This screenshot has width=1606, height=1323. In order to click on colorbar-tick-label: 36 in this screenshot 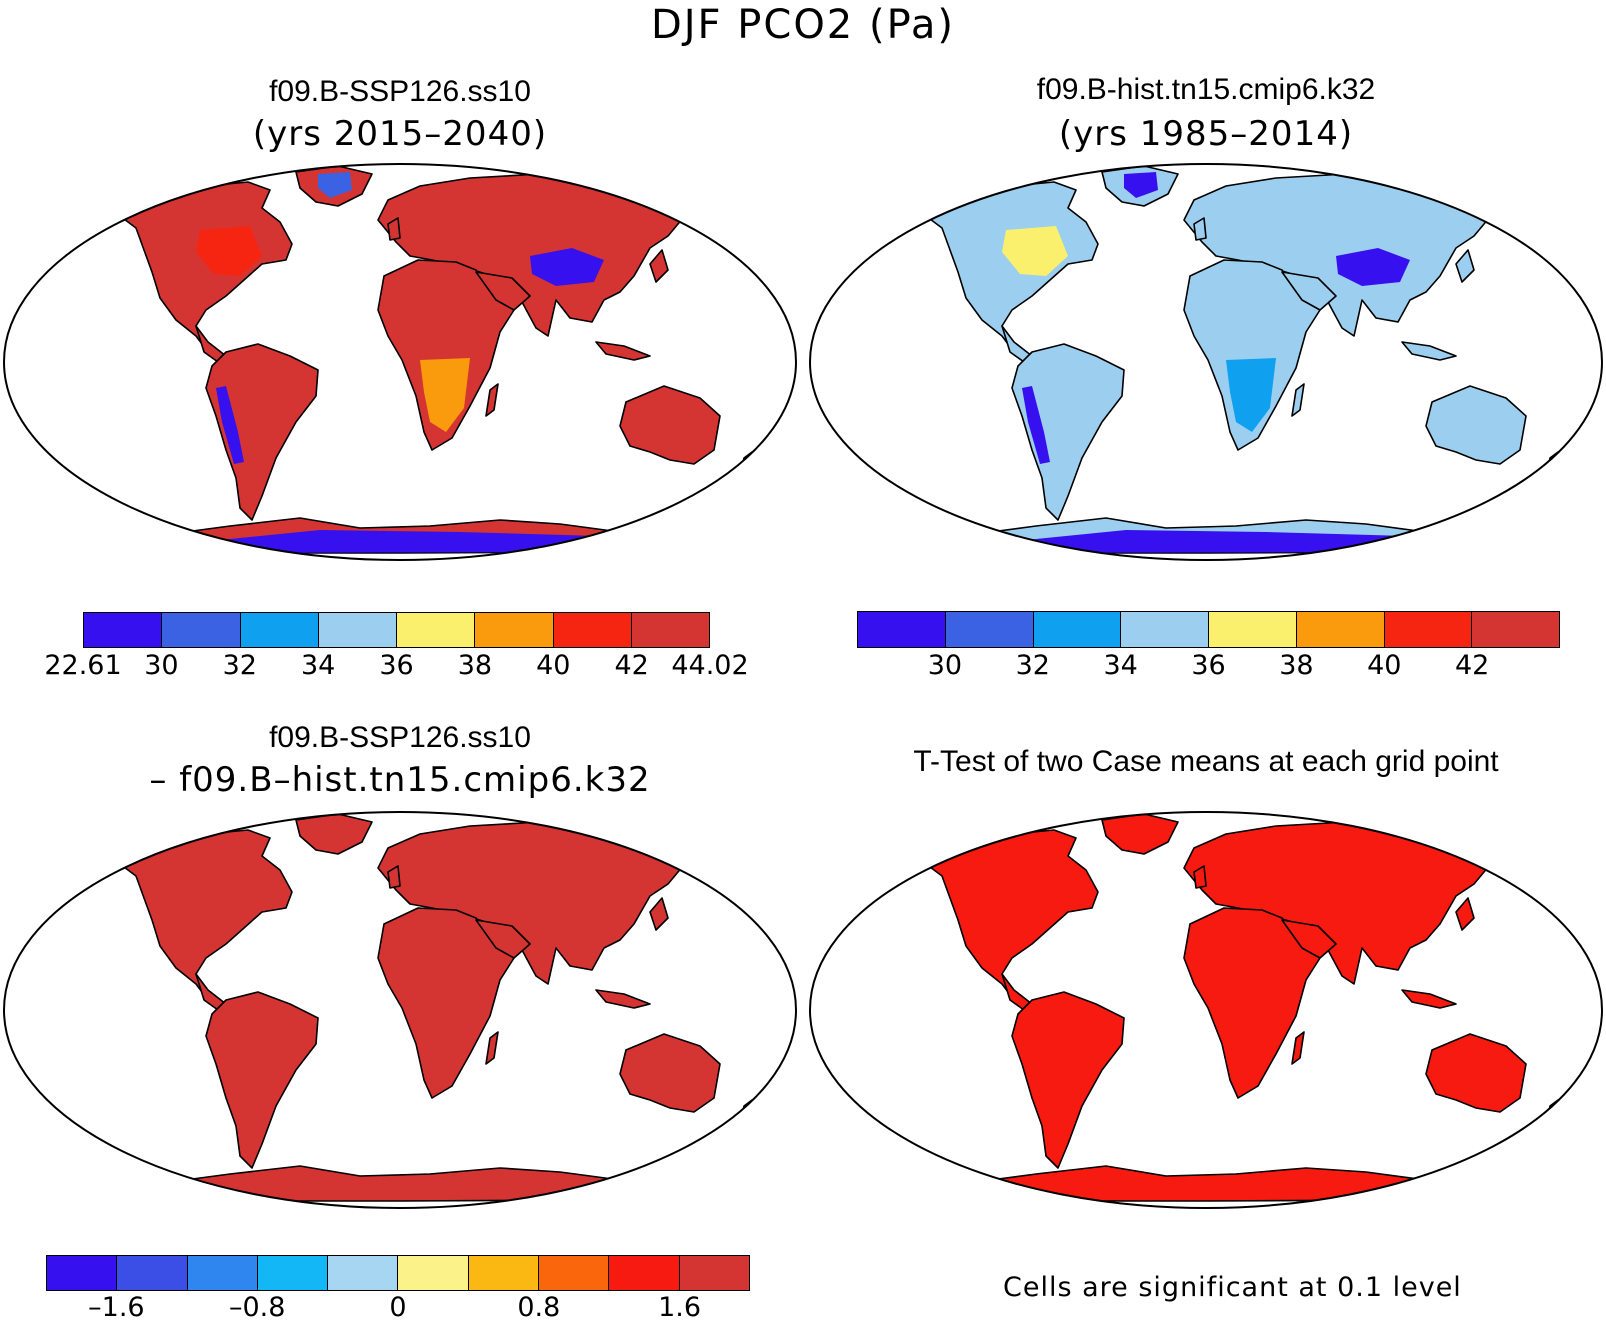, I will do `click(396, 665)`.